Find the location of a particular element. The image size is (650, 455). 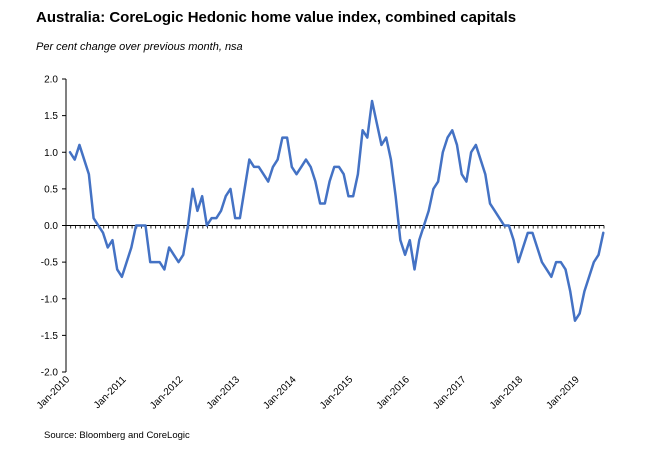

chart-subtitle: Per cent change over previous month, nsa is located at coordinates (139, 47).